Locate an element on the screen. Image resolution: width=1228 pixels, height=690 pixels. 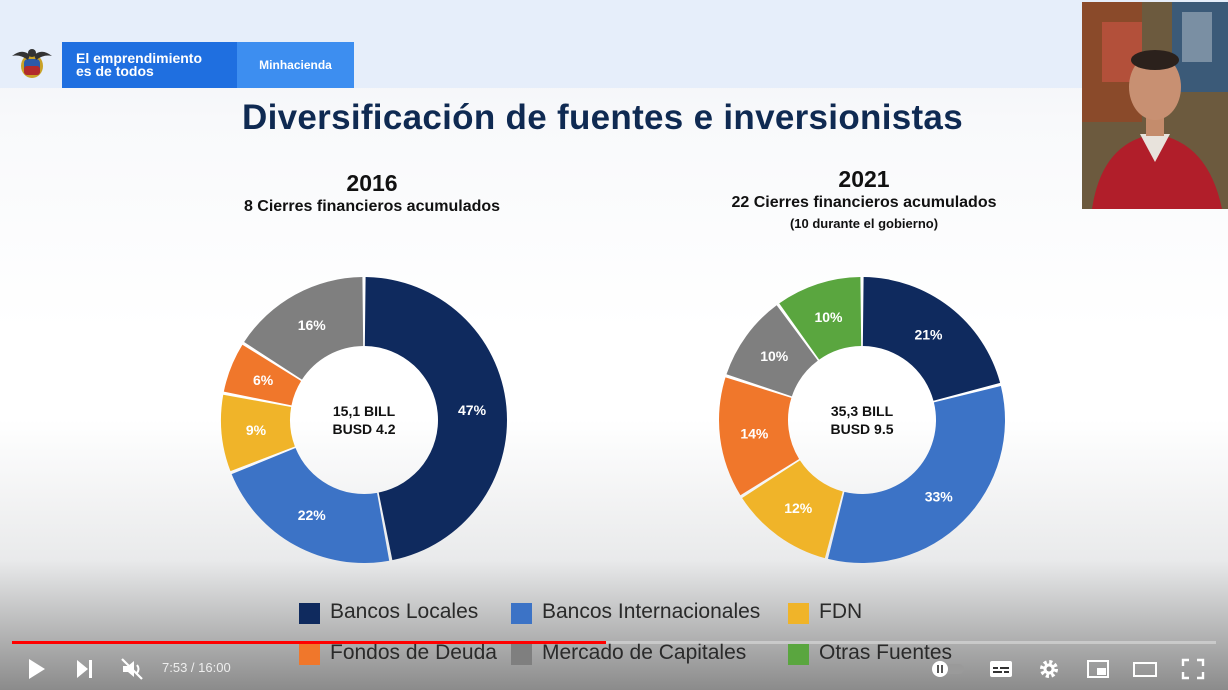
presenter-image is located at coordinates (1155, 105).